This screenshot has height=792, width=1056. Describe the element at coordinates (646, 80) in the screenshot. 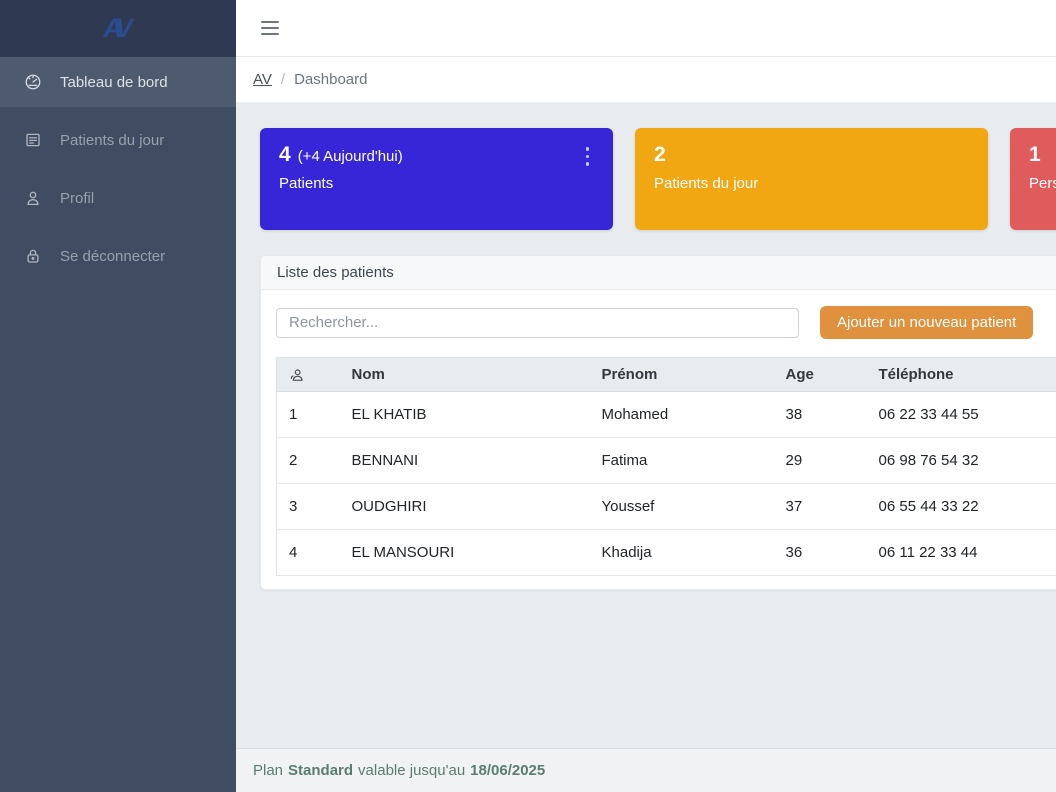

I see `breadcrumb: AV / Dashboard` at that location.